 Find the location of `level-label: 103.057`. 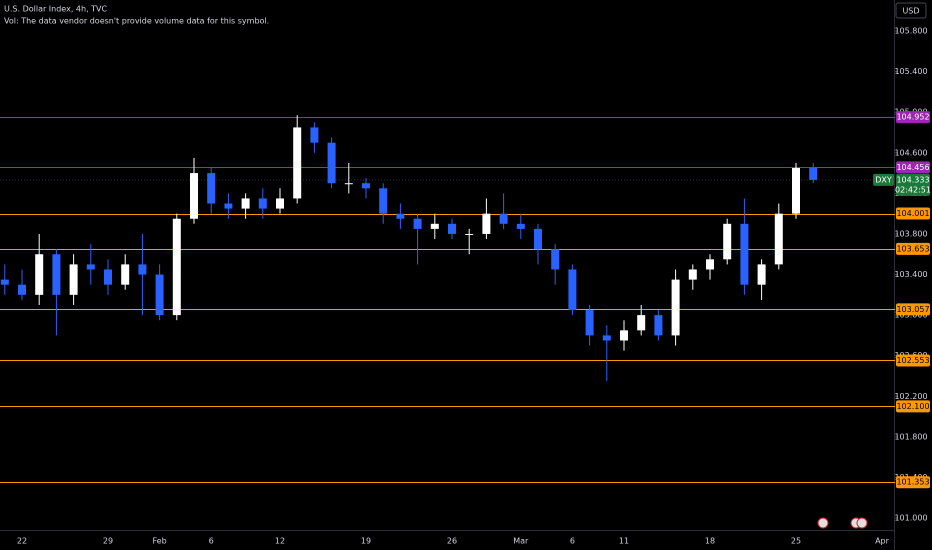

level-label: 103.057 is located at coordinates (912, 309).